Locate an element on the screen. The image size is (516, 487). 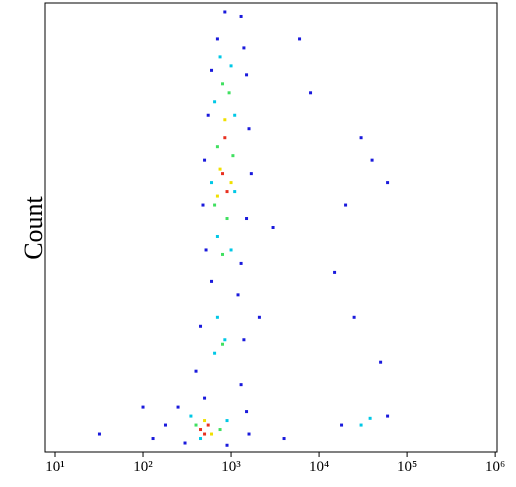
x-tick-label: 10⁴ is located at coordinates (319, 467).